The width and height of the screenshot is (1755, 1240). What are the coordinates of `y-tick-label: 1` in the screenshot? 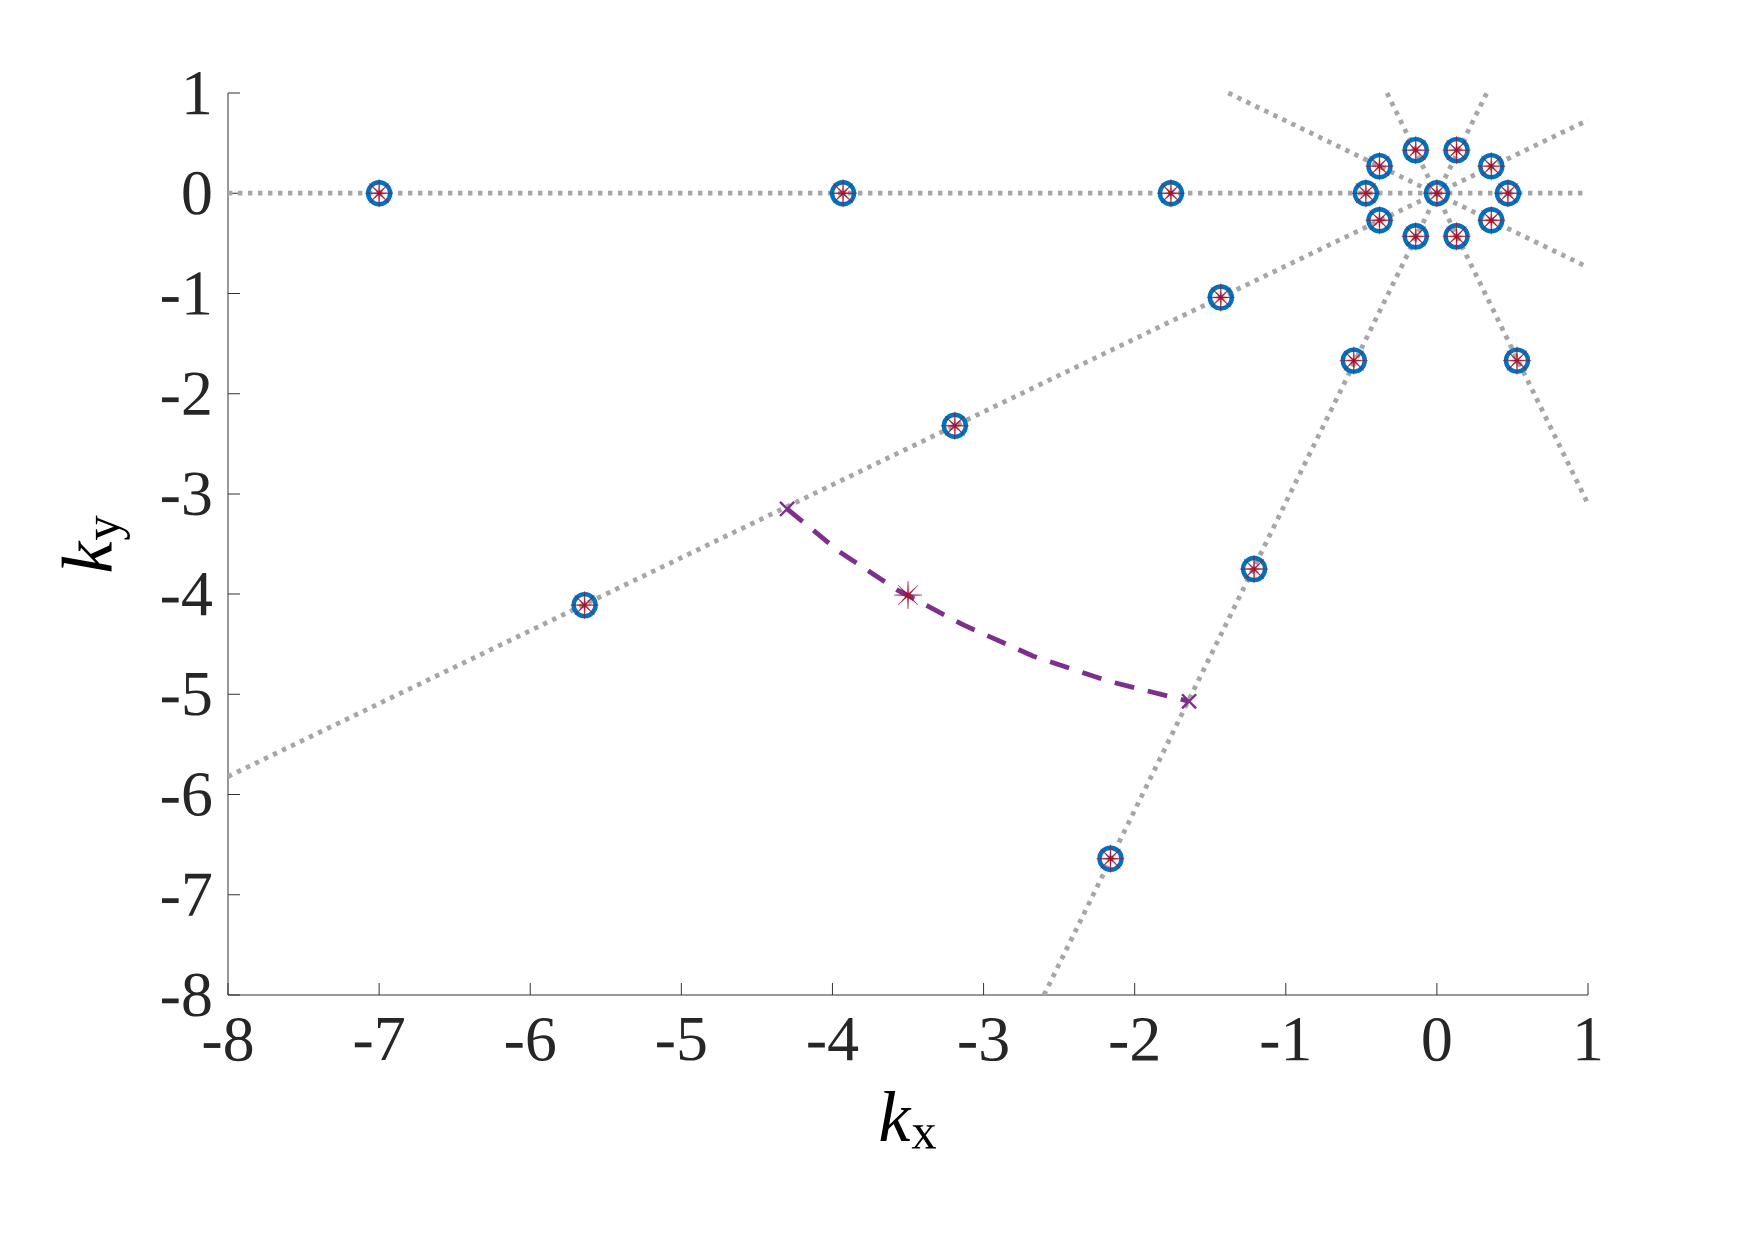 It's located at (198, 93).